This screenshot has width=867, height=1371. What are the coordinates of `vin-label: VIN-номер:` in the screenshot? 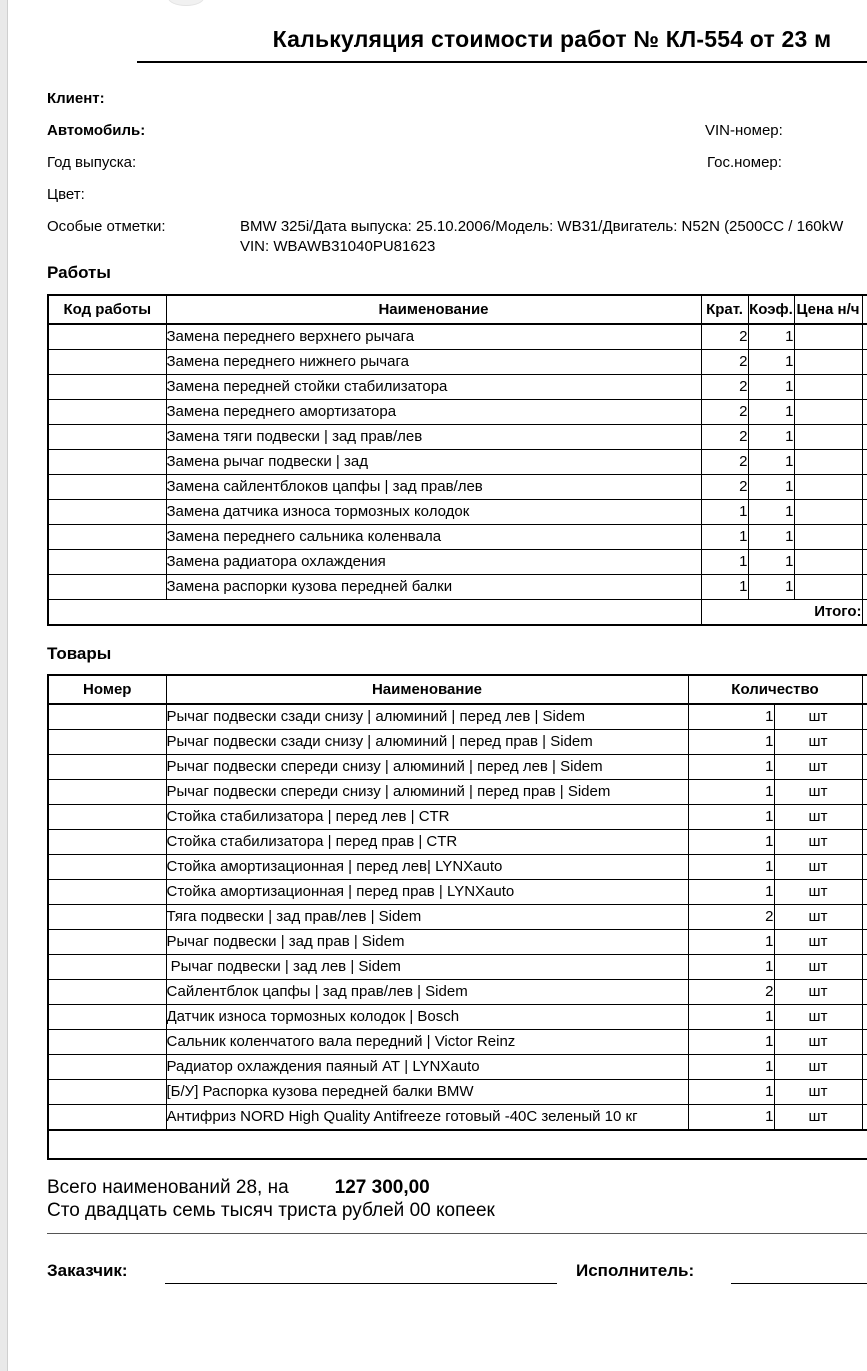 It's located at (744, 130).